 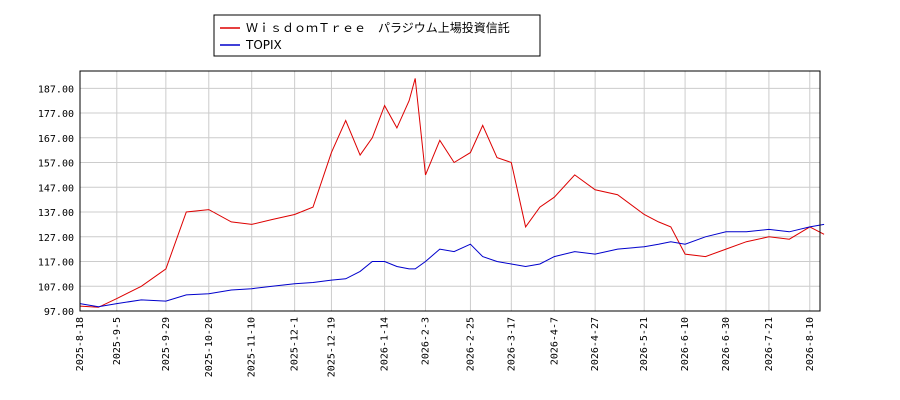 I want to click on y-tick-label: 97.00, so click(x=59, y=312).